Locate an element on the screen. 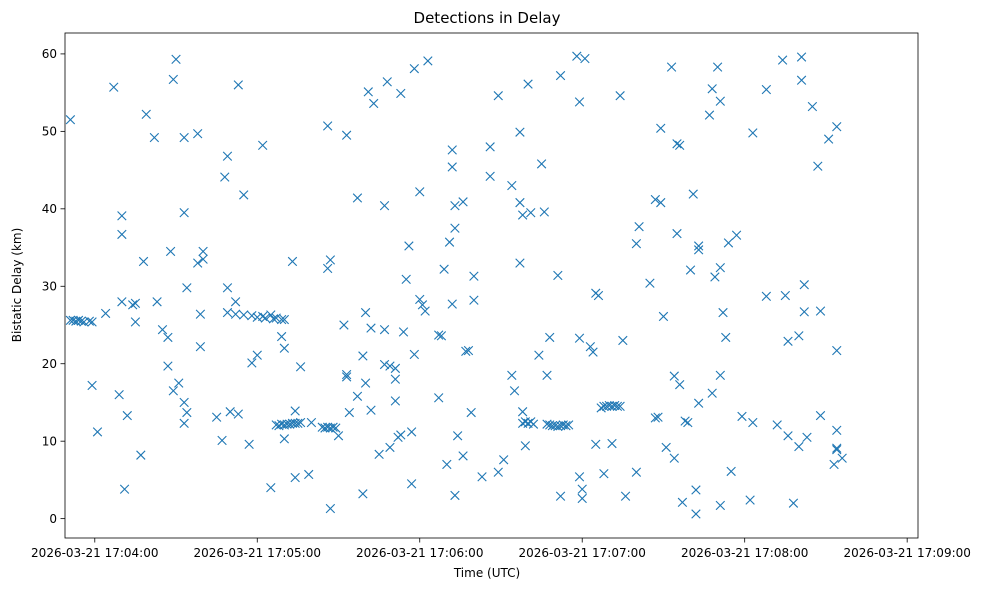 This screenshot has height=590, width=988. y-tick-label: 60 is located at coordinates (49, 54).